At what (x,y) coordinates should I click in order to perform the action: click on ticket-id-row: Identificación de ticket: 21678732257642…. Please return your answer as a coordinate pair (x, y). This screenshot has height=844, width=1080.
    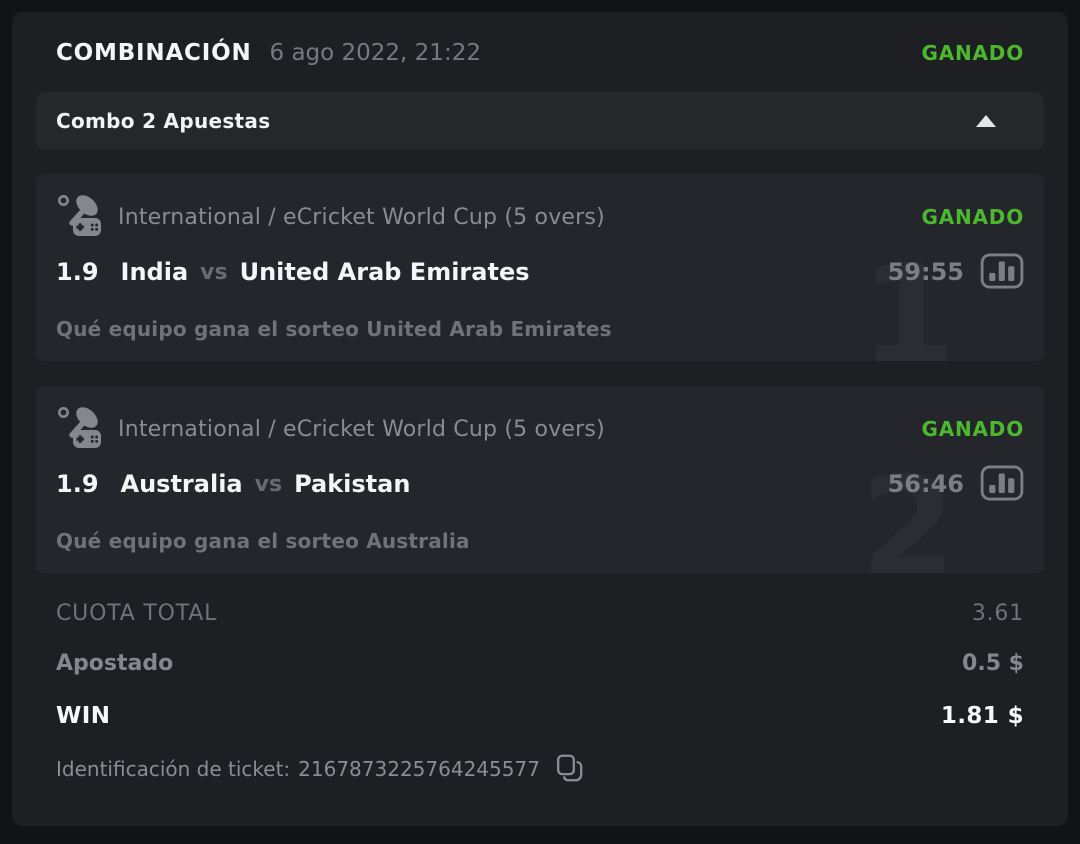
    Looking at the image, I should click on (540, 769).